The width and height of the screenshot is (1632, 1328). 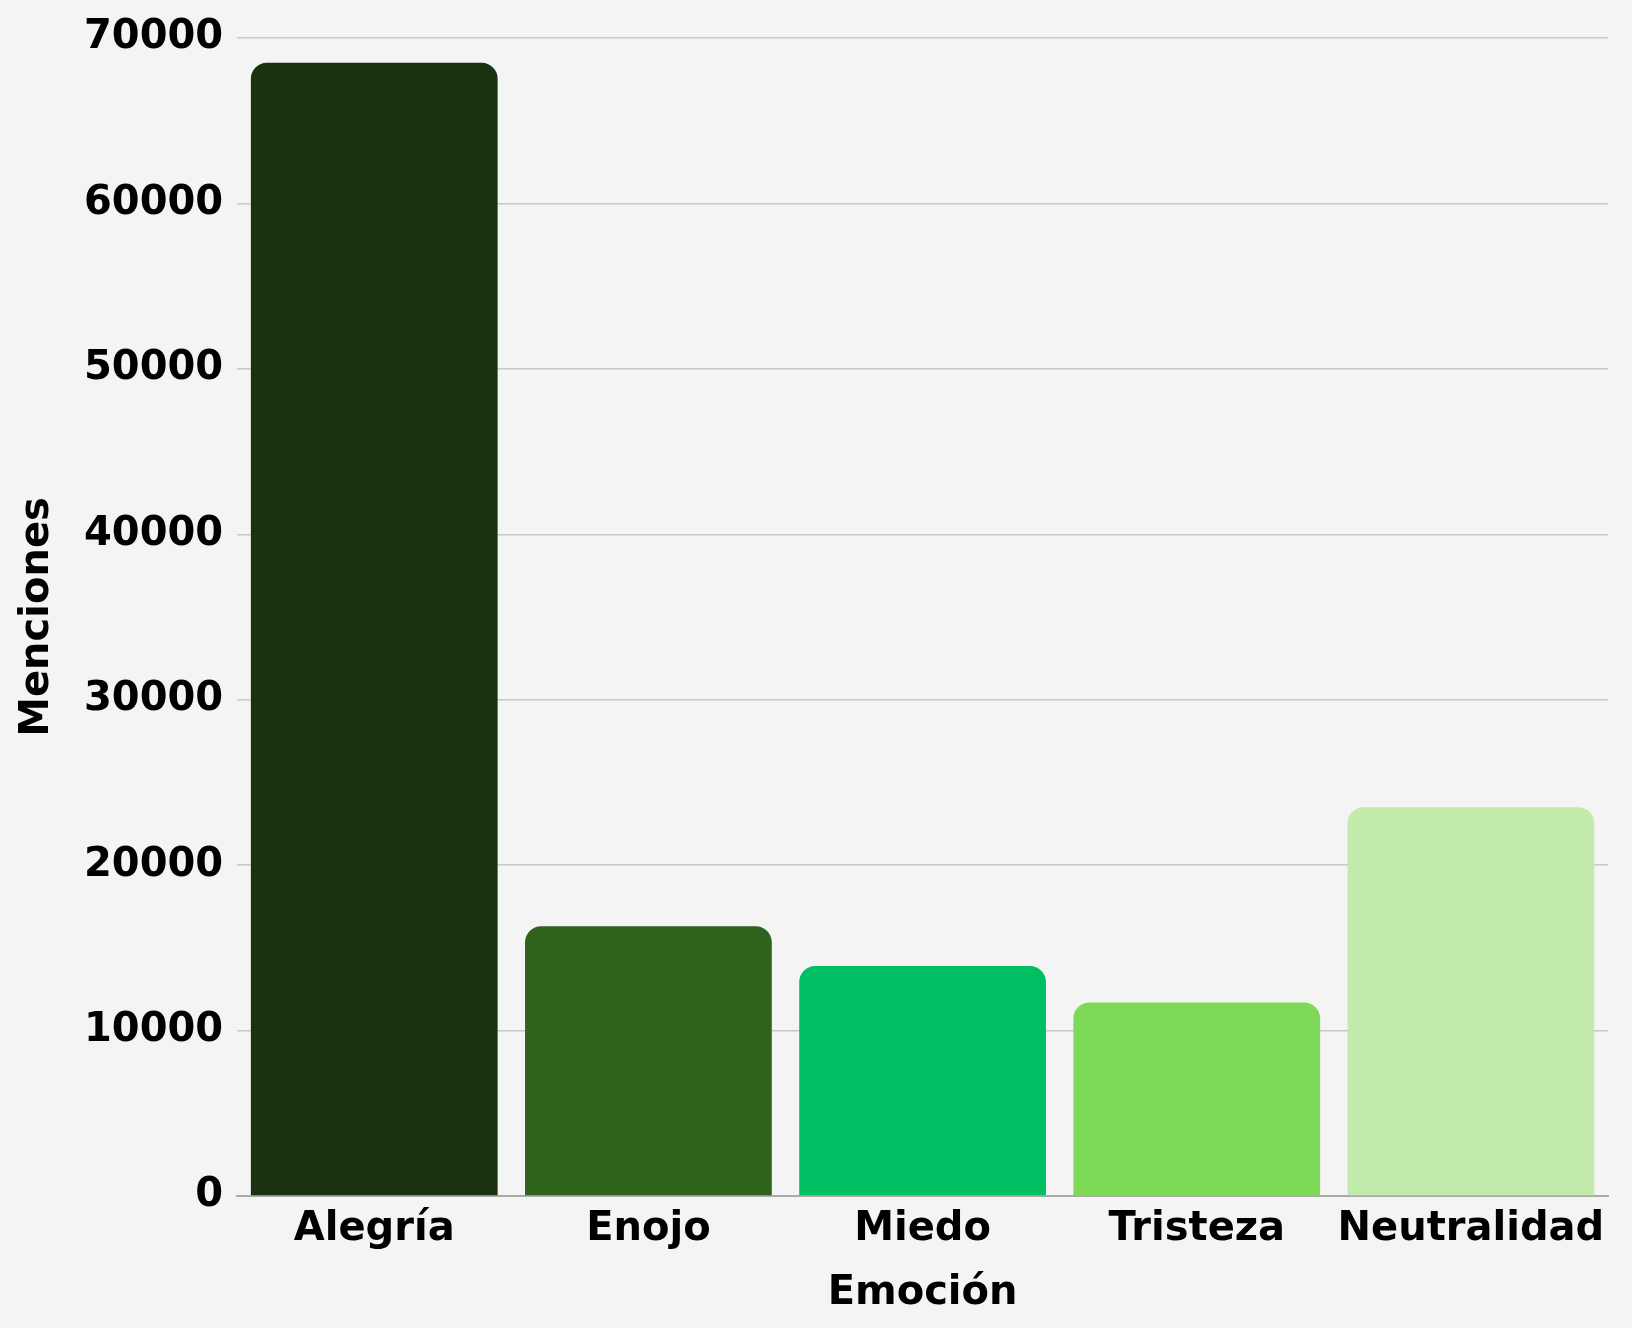 What do you see at coordinates (153, 861) in the screenshot?
I see `y-tick-label: 20000` at bounding box center [153, 861].